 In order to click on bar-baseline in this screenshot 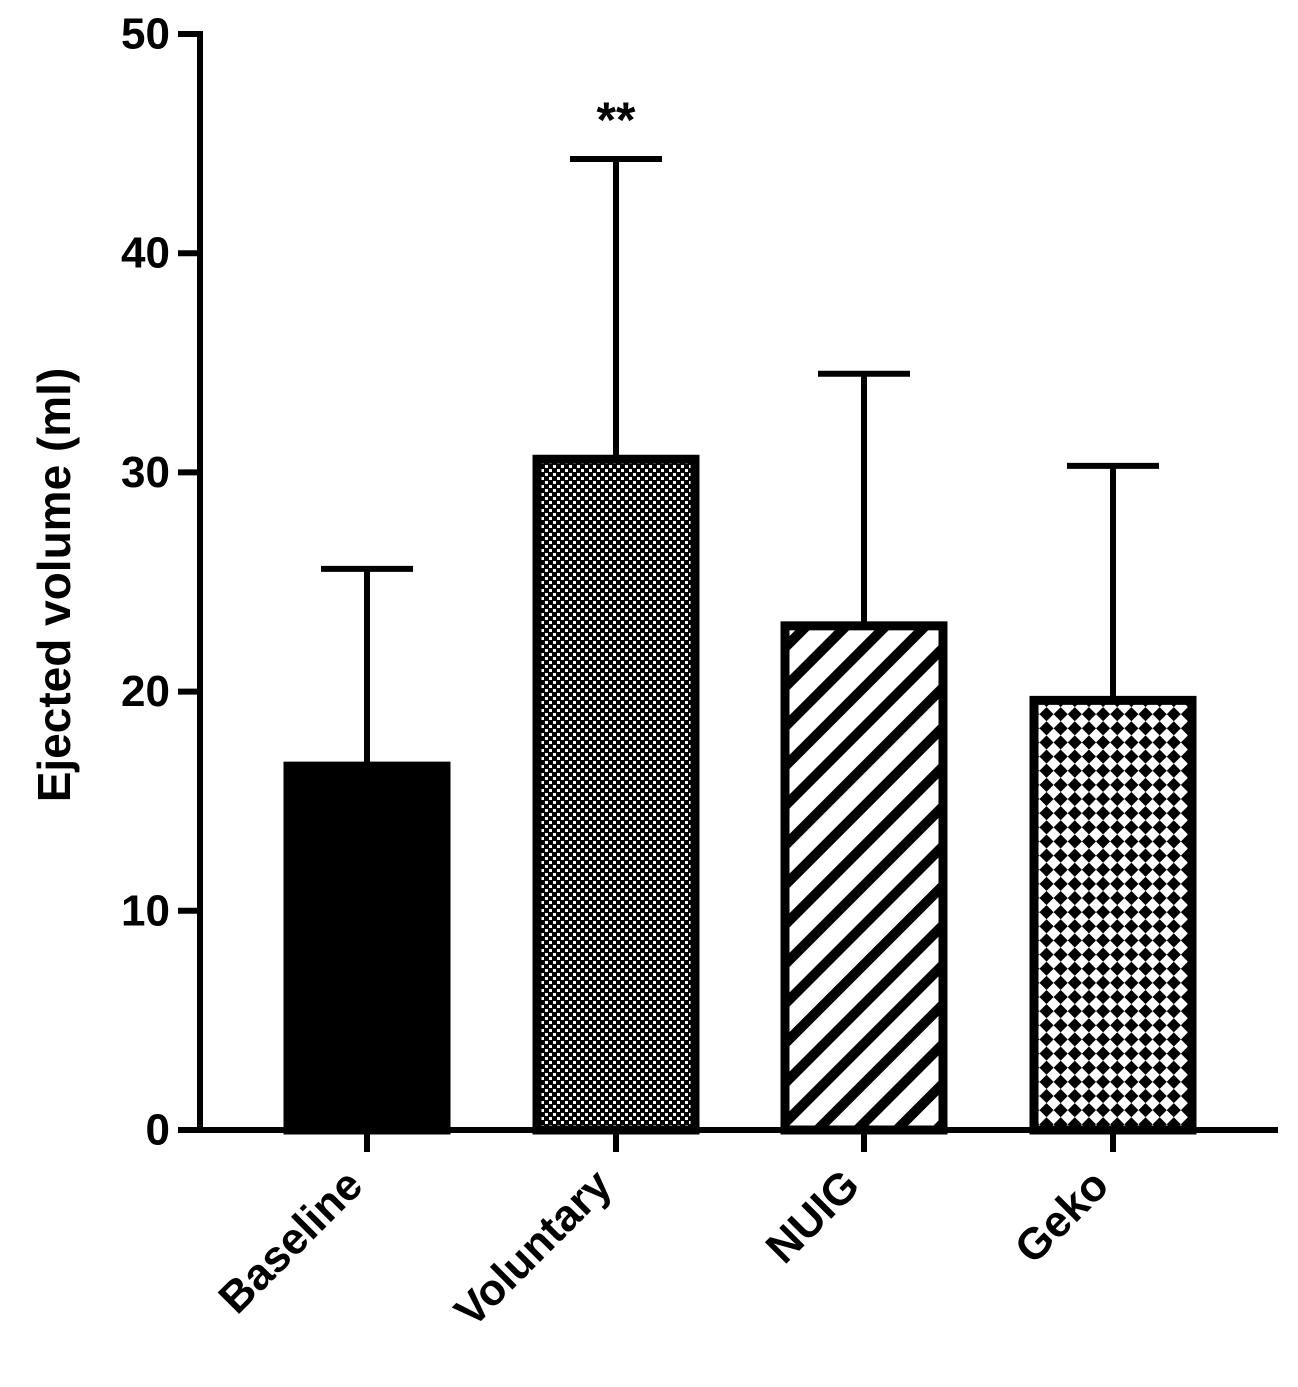, I will do `click(367, 948)`.